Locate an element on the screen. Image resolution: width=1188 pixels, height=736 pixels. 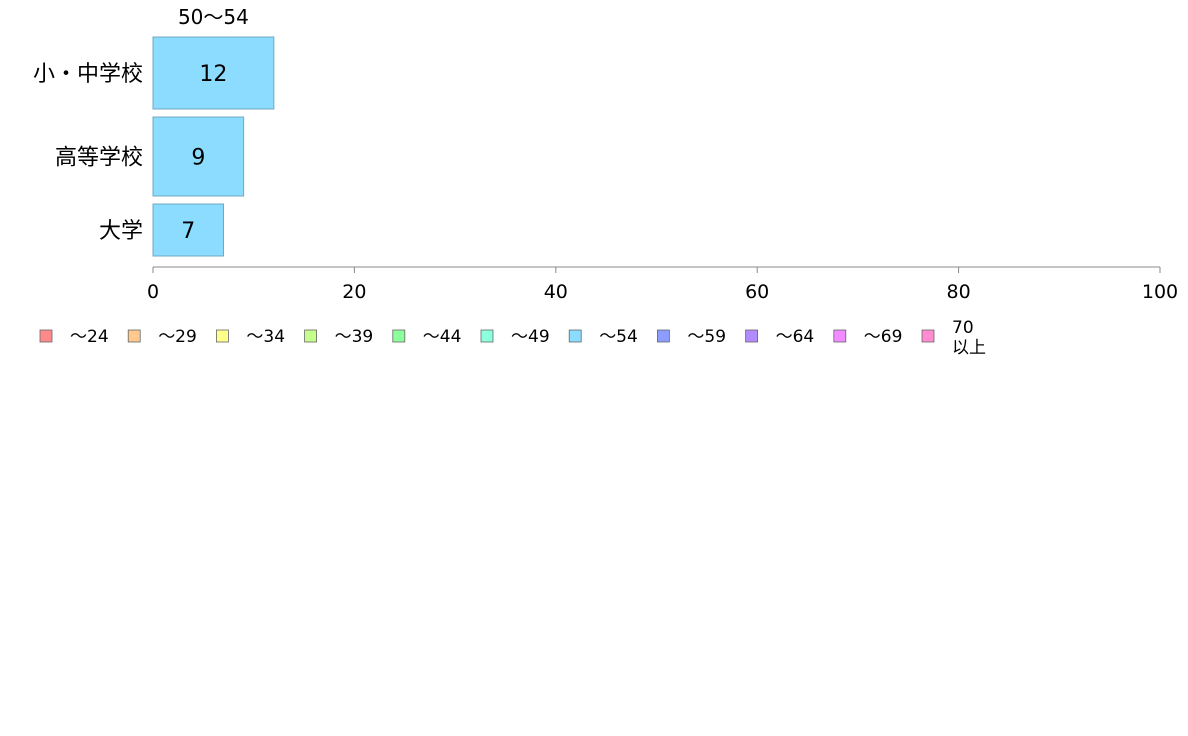
legend-item: 〜49 is located at coordinates (515, 337).